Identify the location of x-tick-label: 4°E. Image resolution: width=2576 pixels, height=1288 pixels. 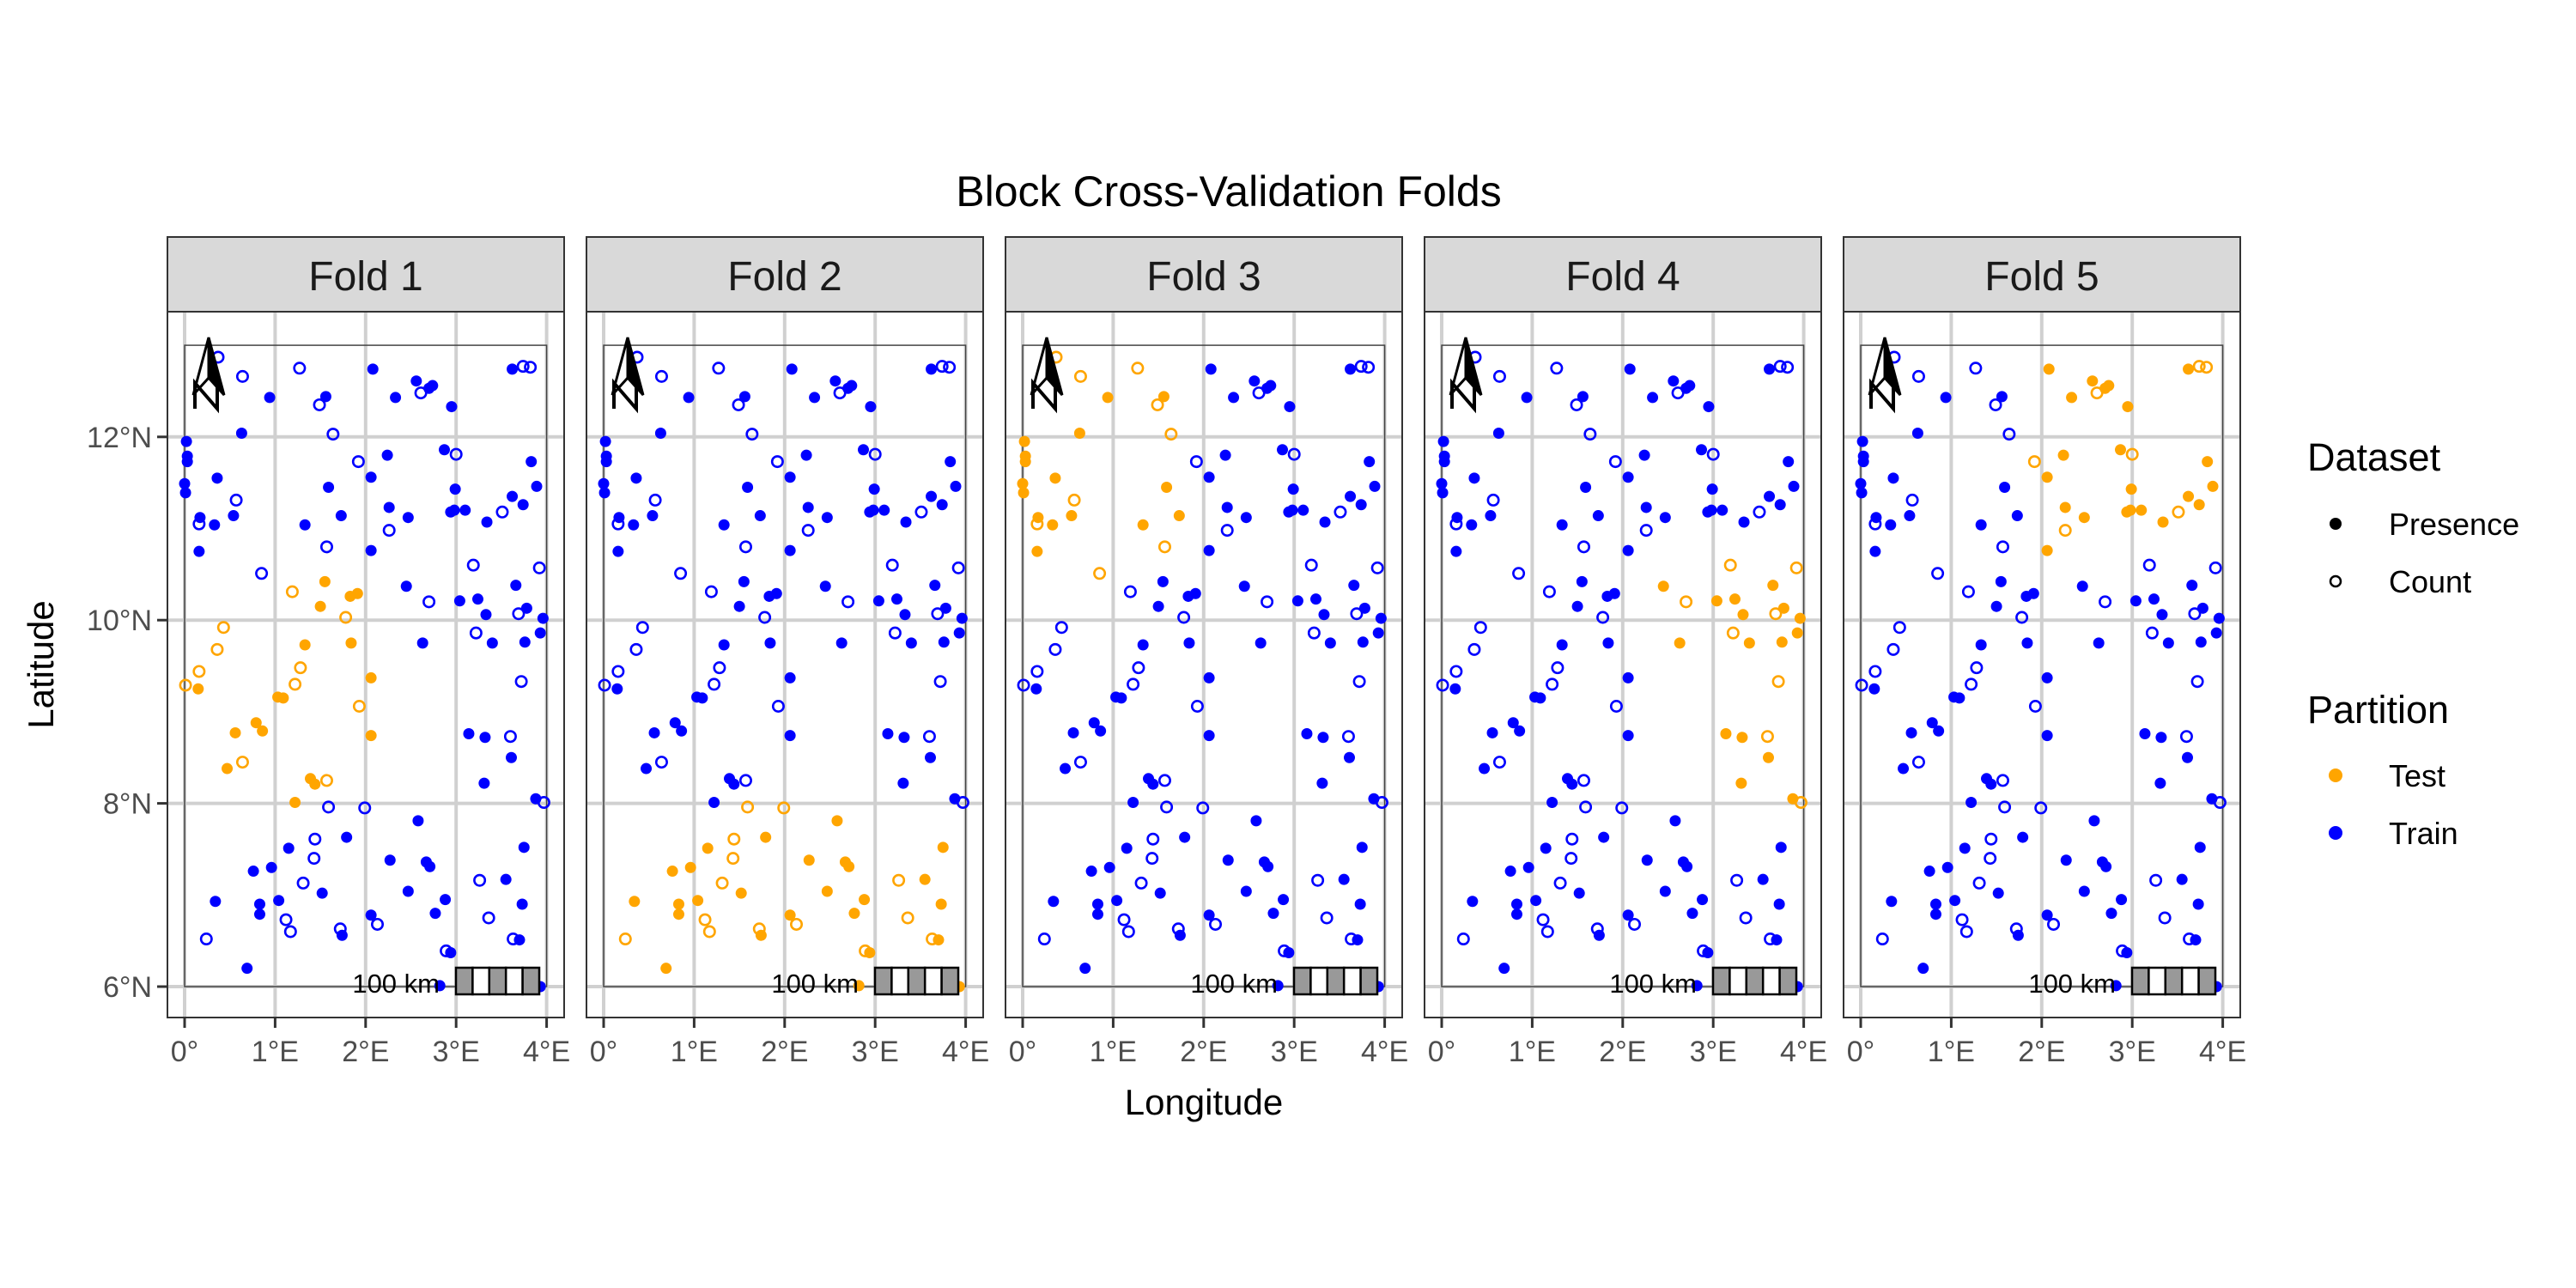
(2222, 1052).